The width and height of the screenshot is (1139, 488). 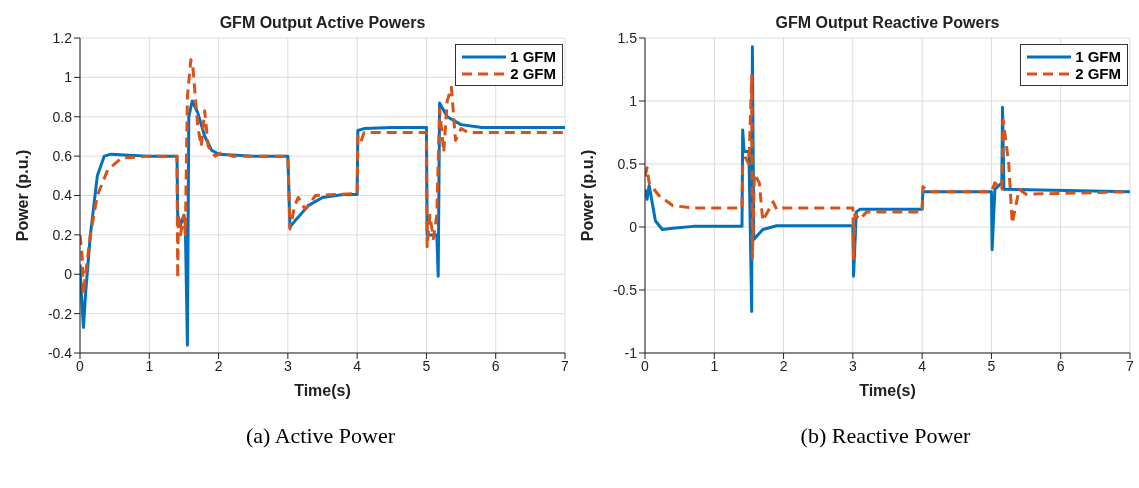 I want to click on y-tick-label: -0.4, so click(x=60, y=352).